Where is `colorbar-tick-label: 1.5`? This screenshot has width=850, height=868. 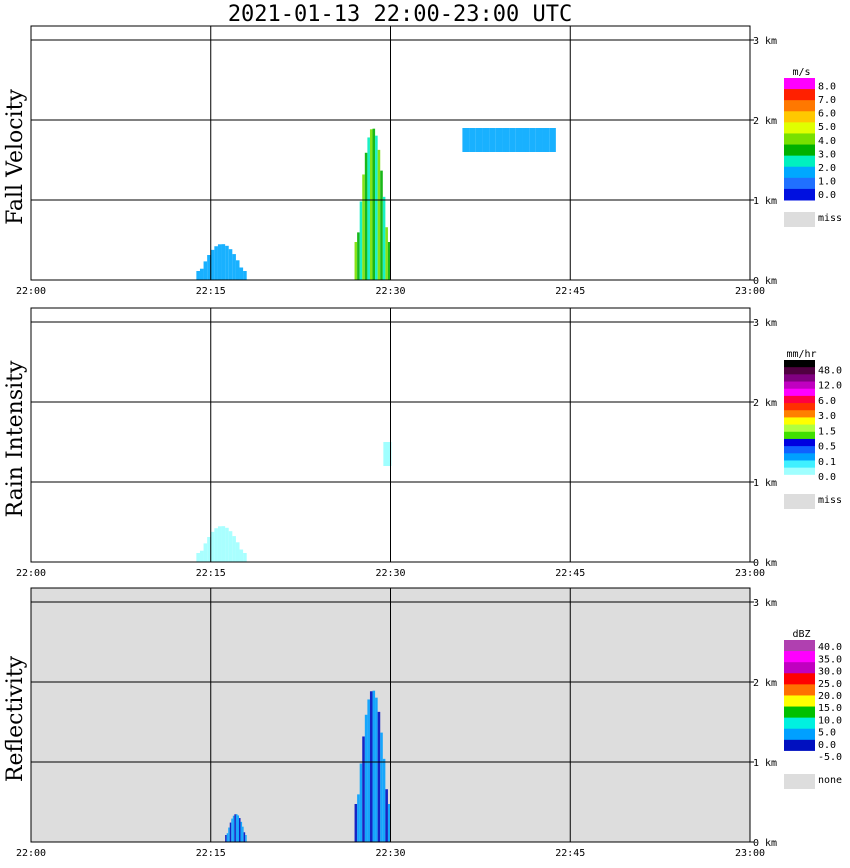
colorbar-tick-label: 1.5 is located at coordinates (827, 431).